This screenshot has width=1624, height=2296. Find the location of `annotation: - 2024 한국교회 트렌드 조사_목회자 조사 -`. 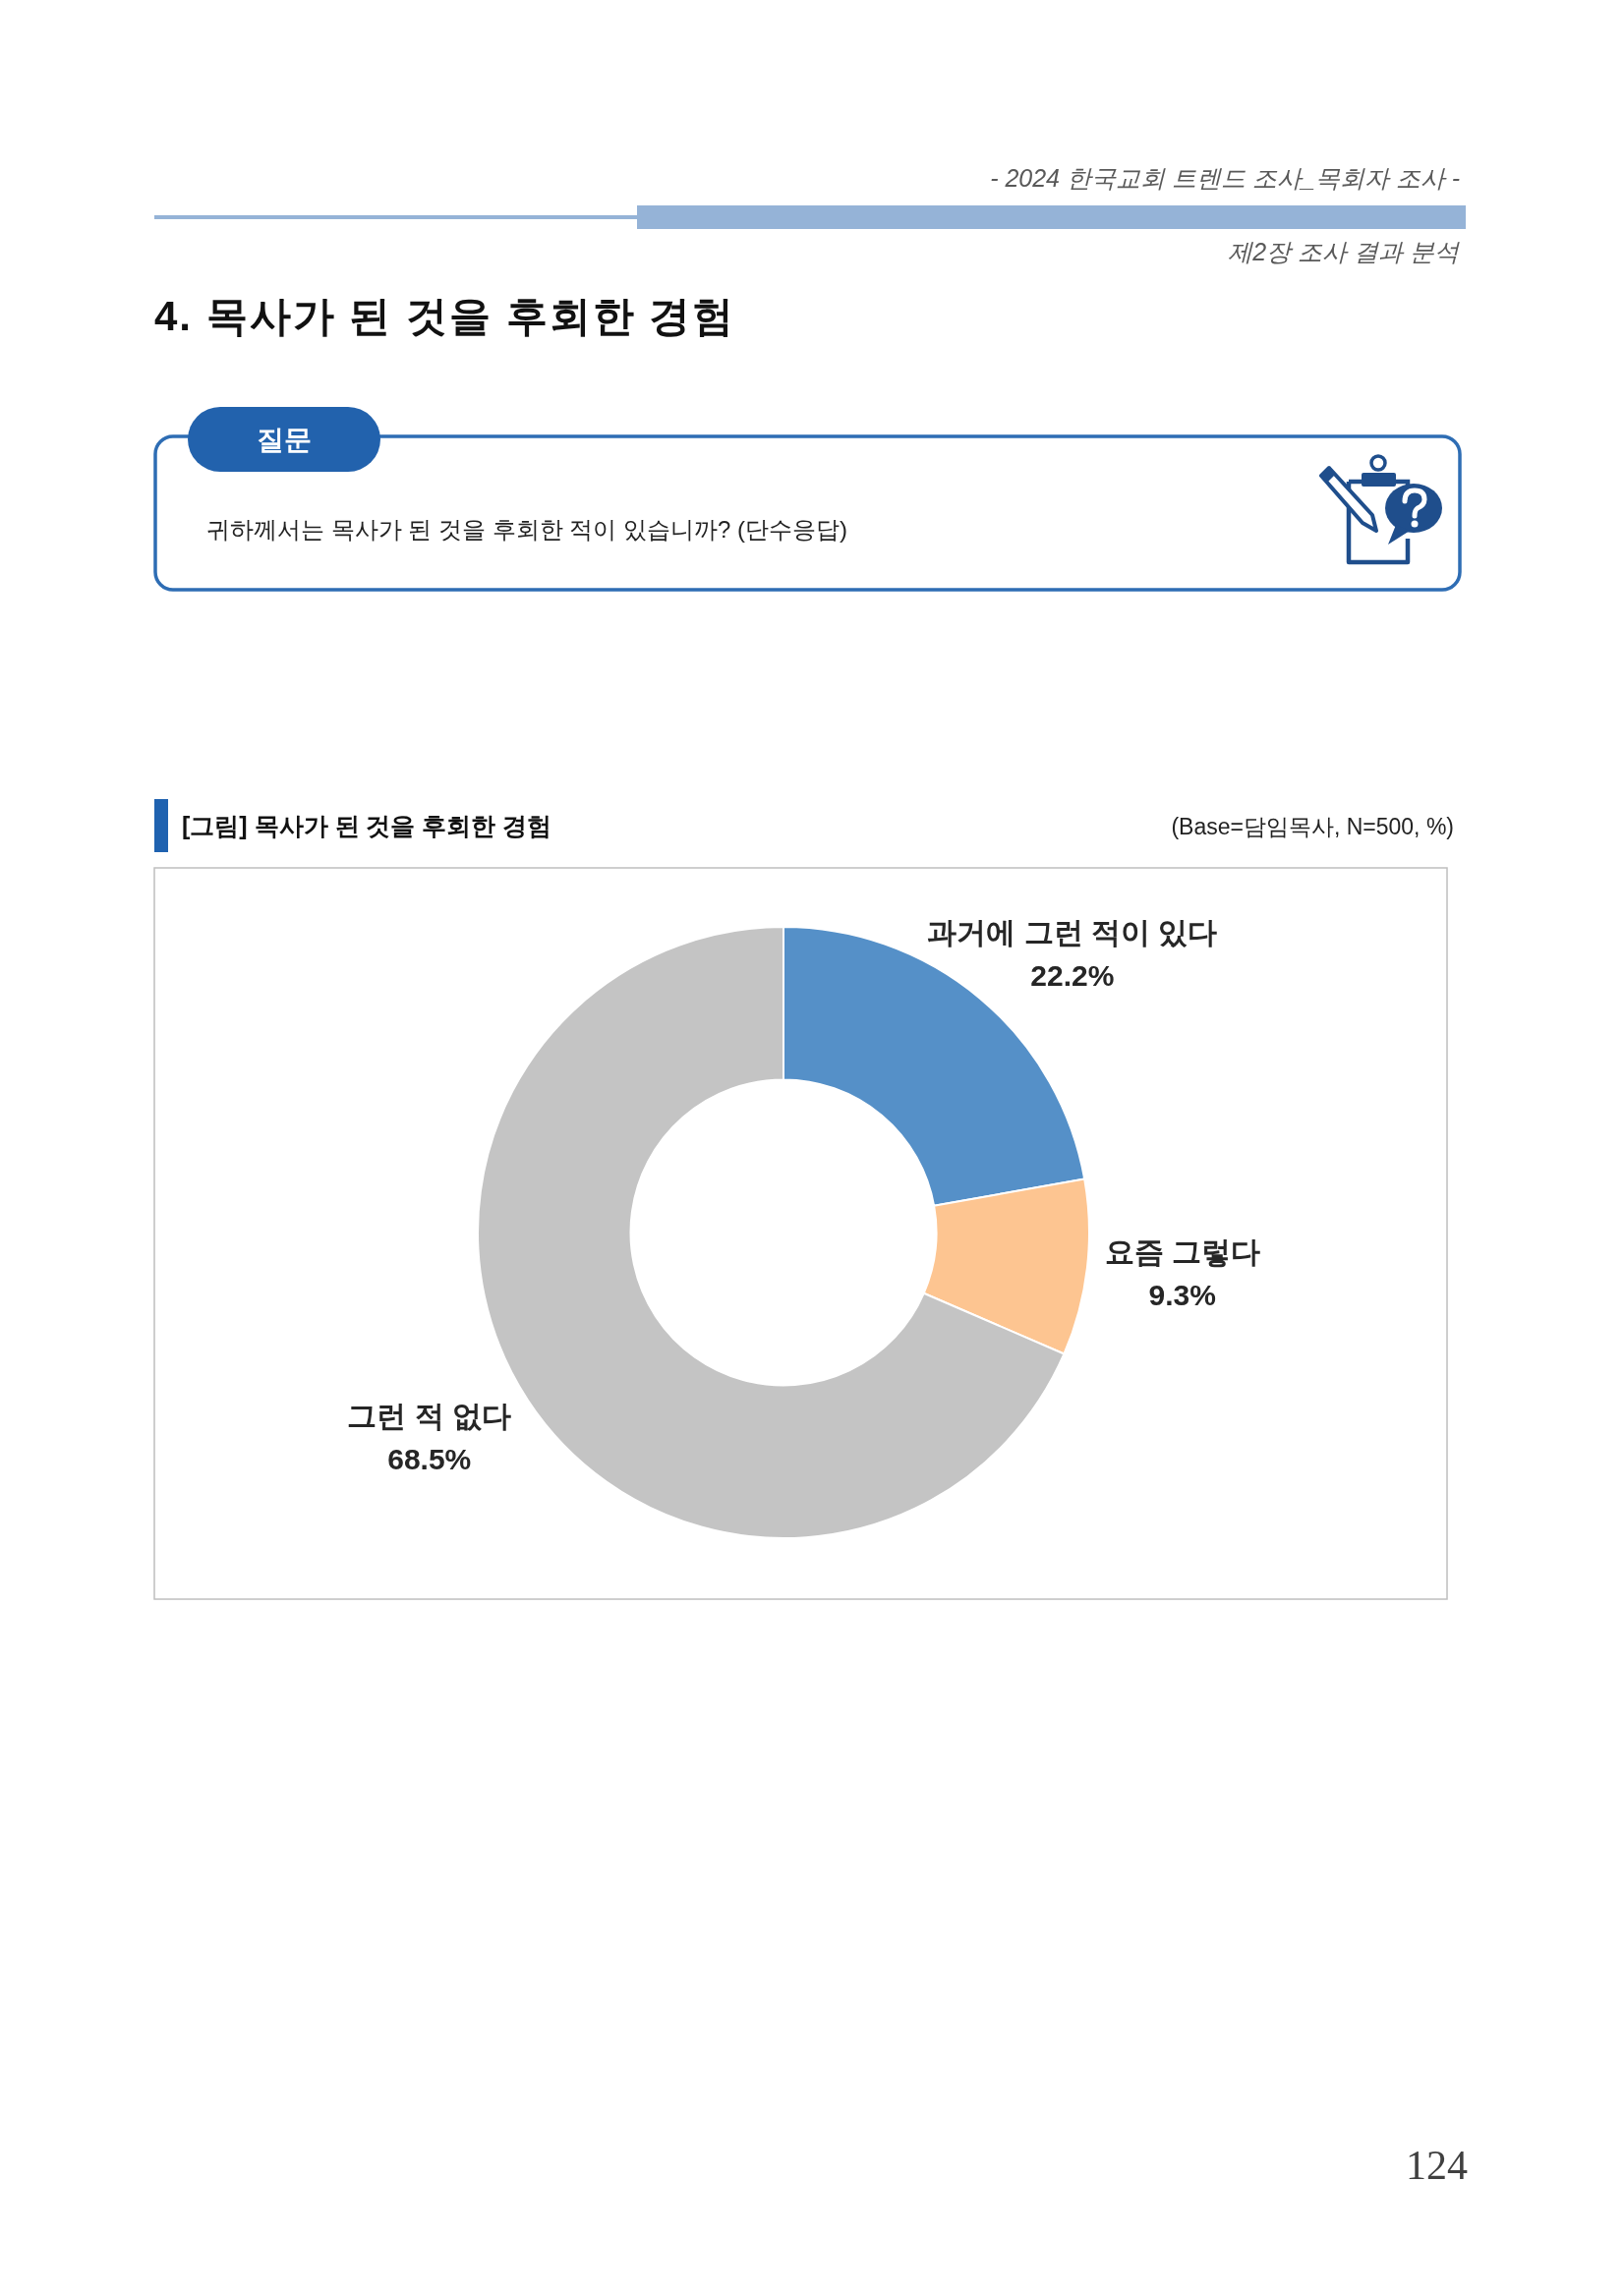

annotation: - 2024 한국교회 트렌드 조사_목회자 조사 - is located at coordinates (1225, 178).